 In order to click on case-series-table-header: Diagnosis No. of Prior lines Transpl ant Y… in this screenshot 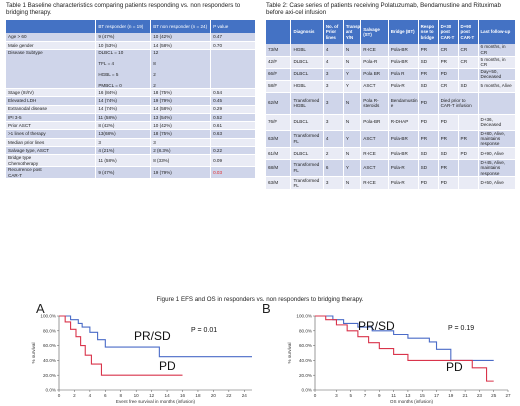, I will do `click(391, 32)`.